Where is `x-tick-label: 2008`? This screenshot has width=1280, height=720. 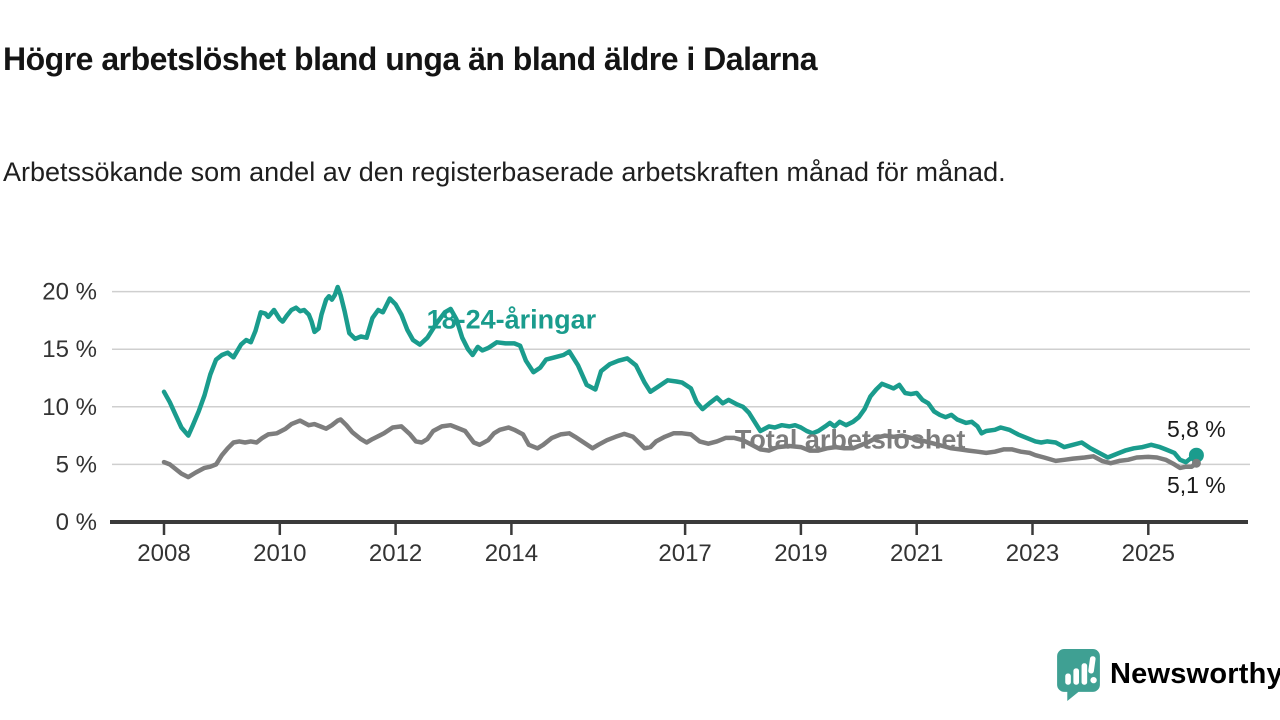
x-tick-label: 2008 is located at coordinates (163, 553).